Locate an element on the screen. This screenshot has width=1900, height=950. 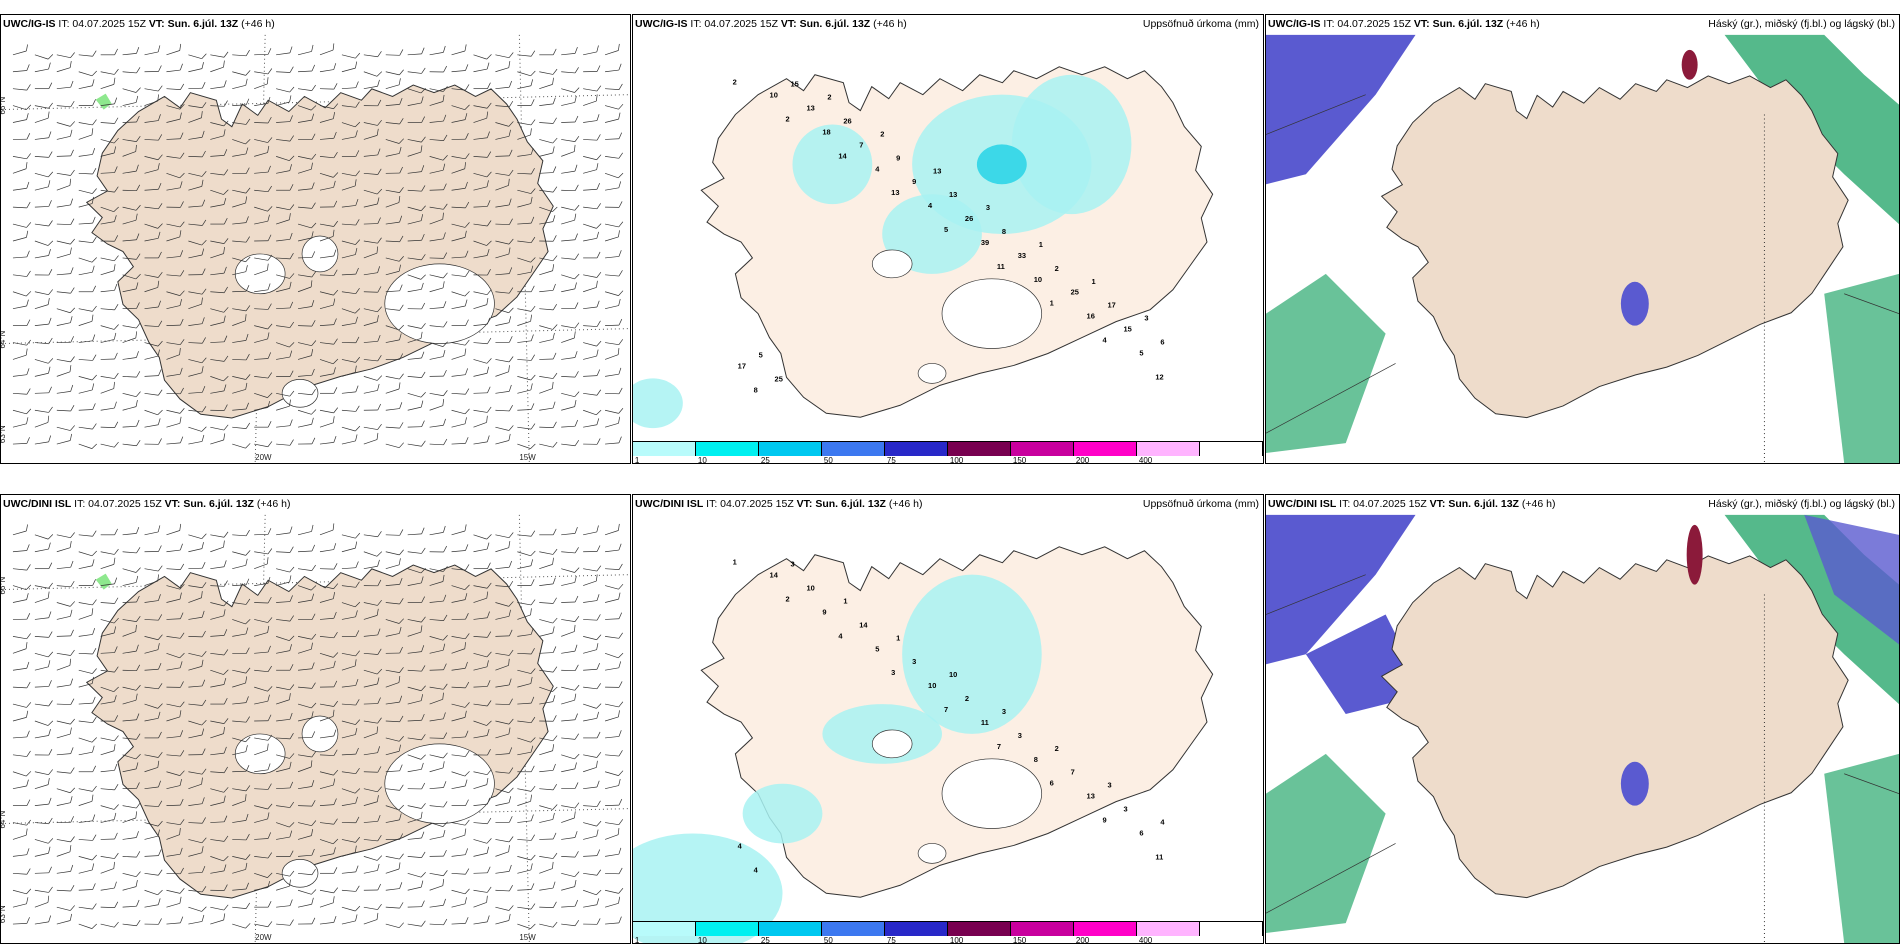
precip-title: Uppsöfnuð úrkoma (mm) is located at coordinates (1200, 504).